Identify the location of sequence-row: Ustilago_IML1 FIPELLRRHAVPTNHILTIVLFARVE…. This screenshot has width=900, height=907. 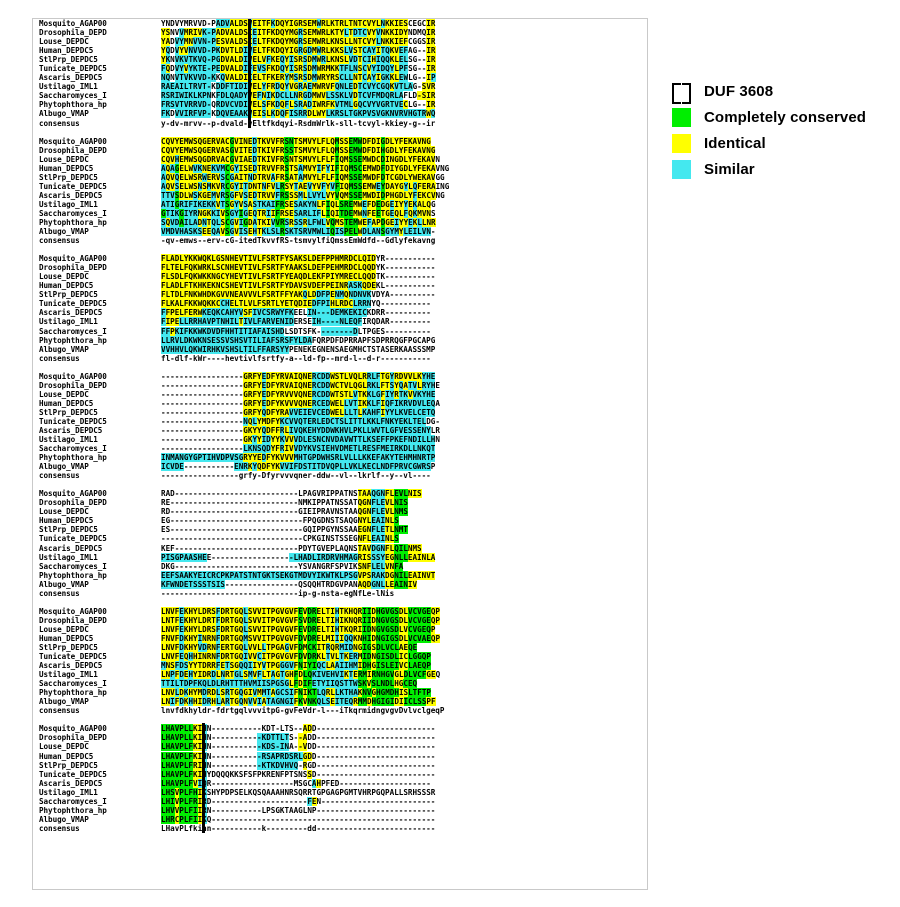
(343, 322).